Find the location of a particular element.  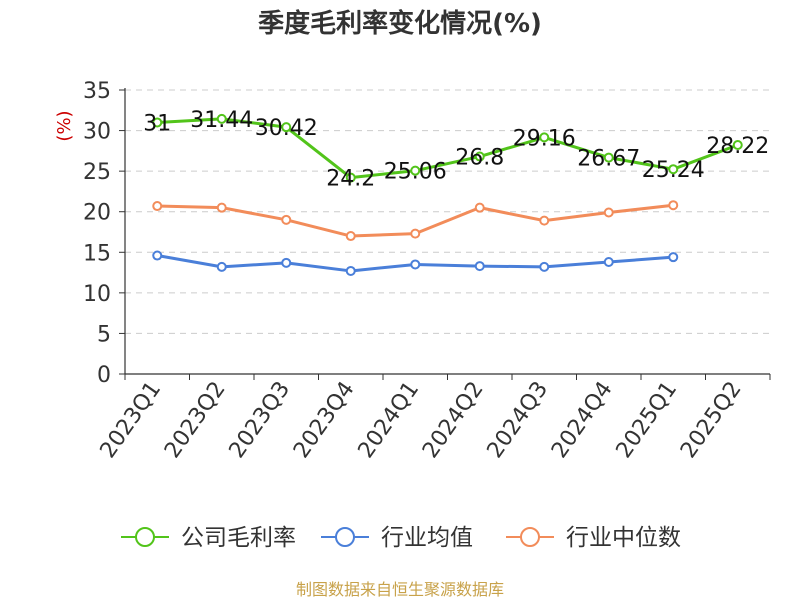

chart-title: 季度毛利率变化情况(%) is located at coordinates (400, 23).